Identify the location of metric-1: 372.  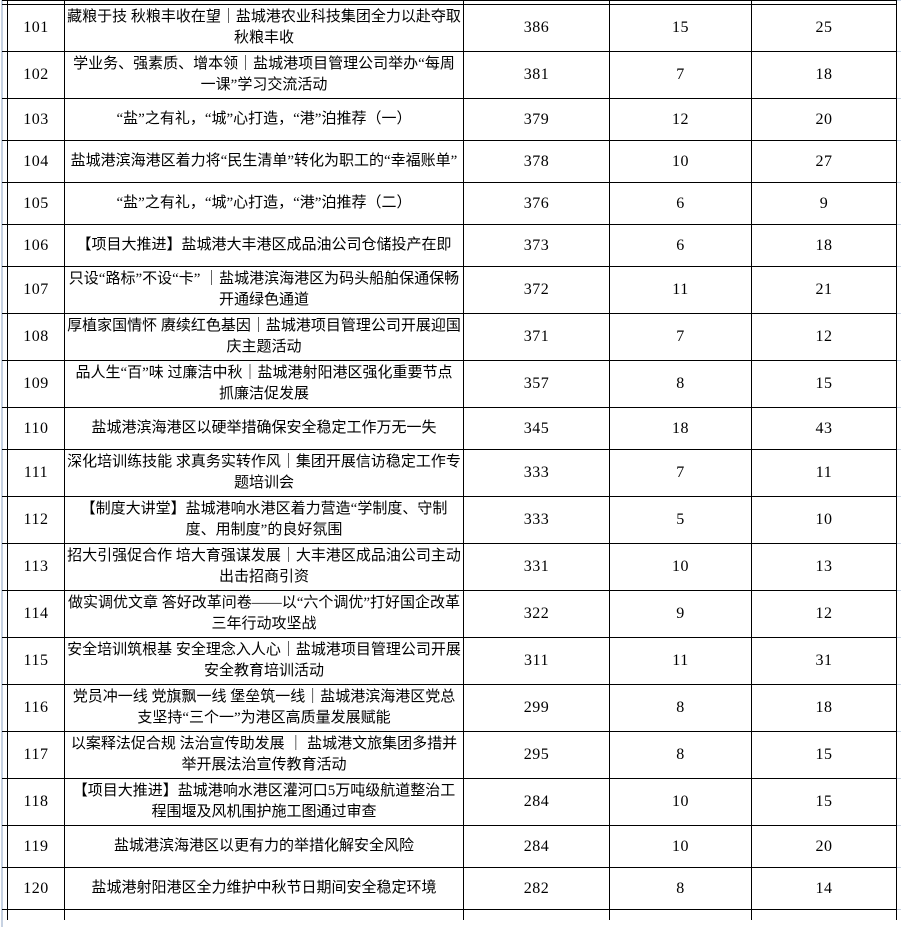
(537, 290).